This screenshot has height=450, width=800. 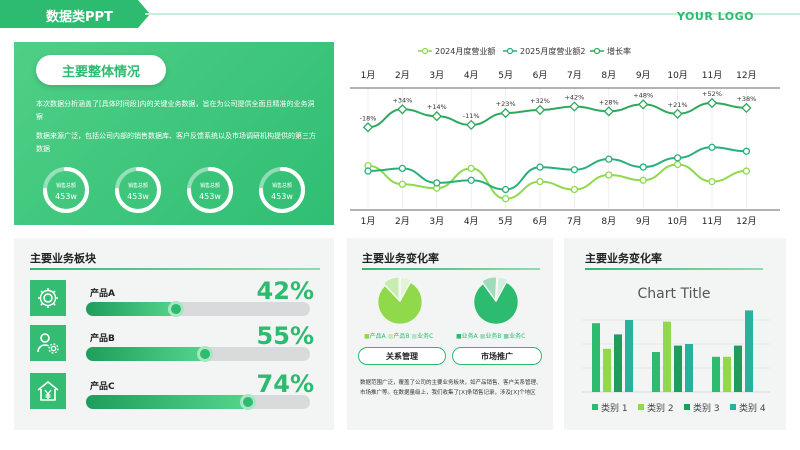 What do you see at coordinates (643, 95) in the screenshot?
I see `data-label: +48%` at bounding box center [643, 95].